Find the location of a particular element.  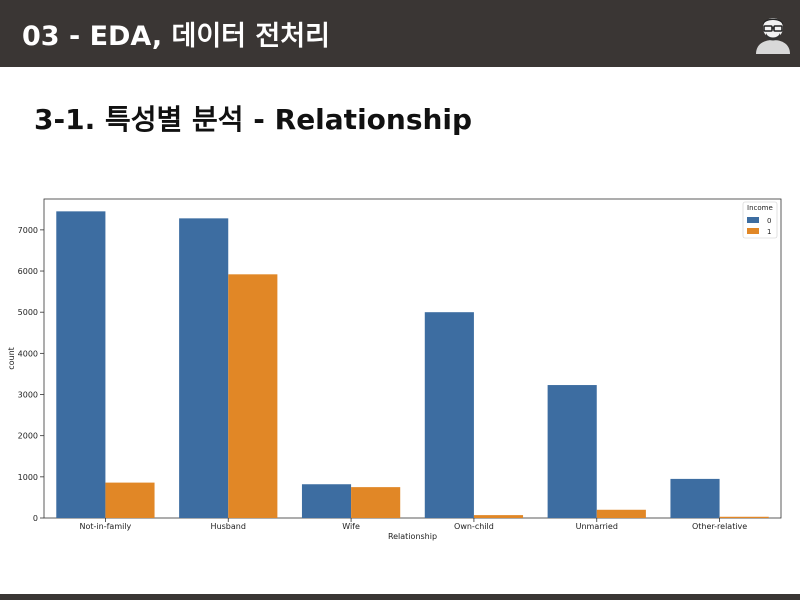

header-title: 03 - EDA, 데이터 전처리 is located at coordinates (176, 36).